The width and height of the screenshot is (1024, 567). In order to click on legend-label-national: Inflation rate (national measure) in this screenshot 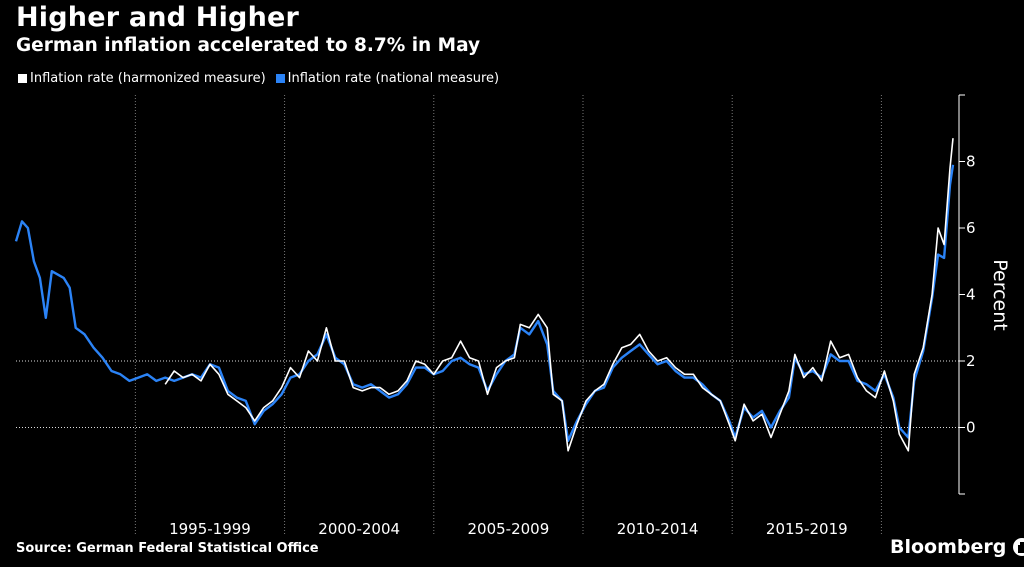, I will do `click(393, 78)`.